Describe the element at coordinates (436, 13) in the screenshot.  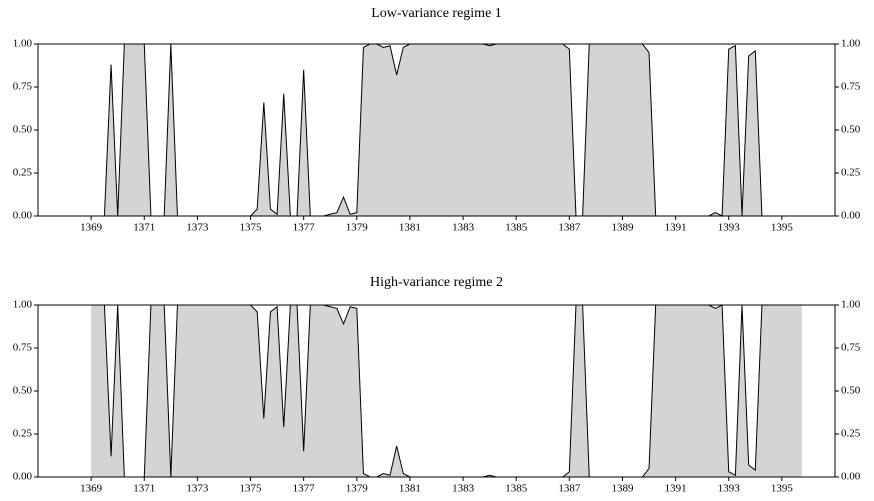
I see `chart-title: Low-variance regime 1` at that location.